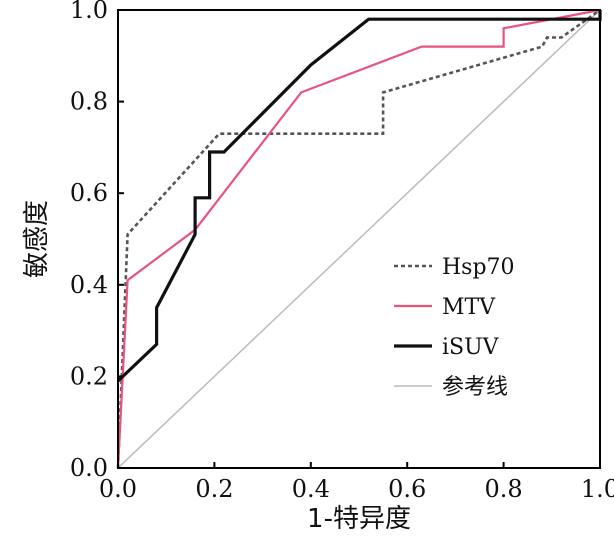  What do you see at coordinates (89, 193) in the screenshot?
I see `y-tick-label-3: 0.6` at bounding box center [89, 193].